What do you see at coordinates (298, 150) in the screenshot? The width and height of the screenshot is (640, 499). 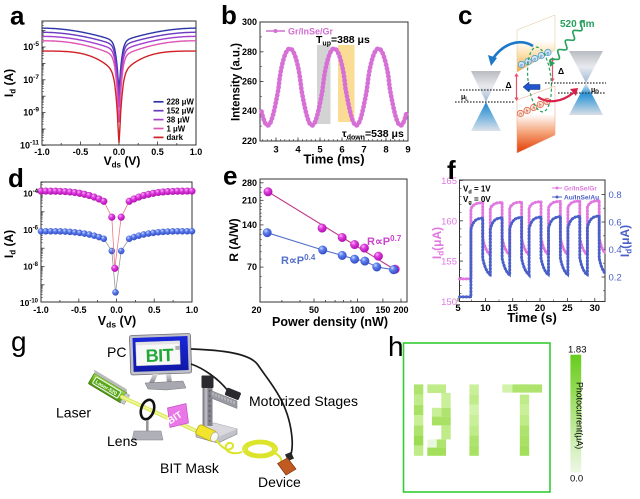 I see `svg-text: 4` at bounding box center [298, 150].